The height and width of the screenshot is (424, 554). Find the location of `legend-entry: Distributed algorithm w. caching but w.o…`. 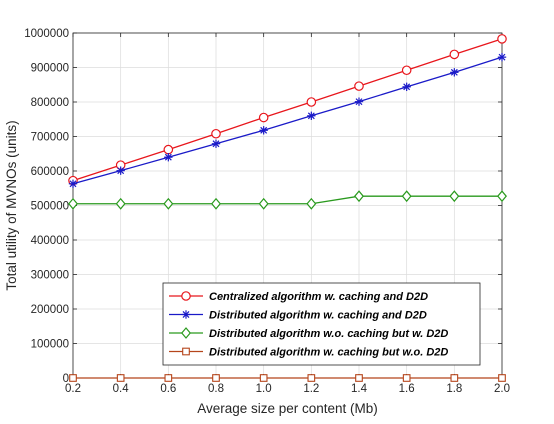

legend-entry: Distributed algorithm w. caching but w.o… is located at coordinates (308, 353).